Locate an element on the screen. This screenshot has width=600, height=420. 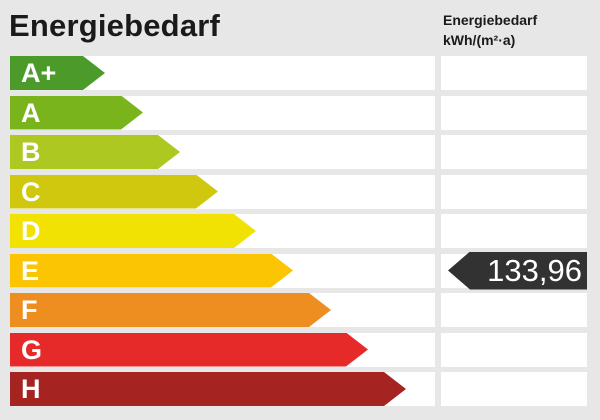
unit-label: Energiebedarf kWh/(m²·a) is located at coordinates (490, 30).